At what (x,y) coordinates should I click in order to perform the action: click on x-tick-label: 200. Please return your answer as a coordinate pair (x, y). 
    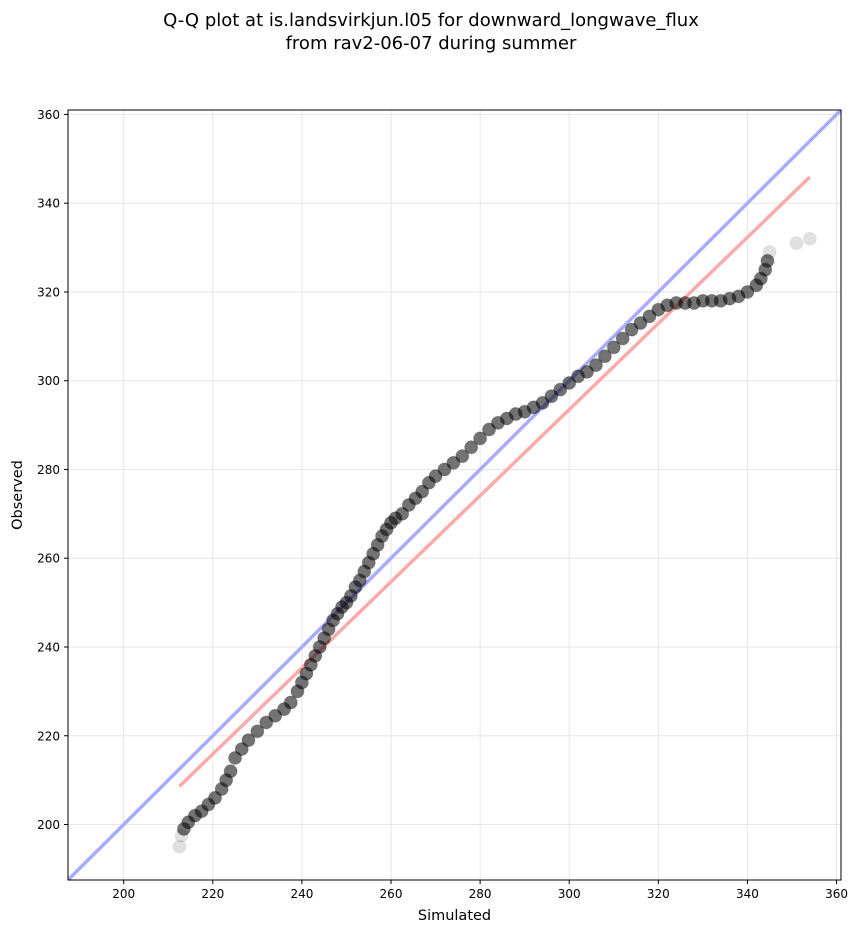
    Looking at the image, I should click on (123, 894).